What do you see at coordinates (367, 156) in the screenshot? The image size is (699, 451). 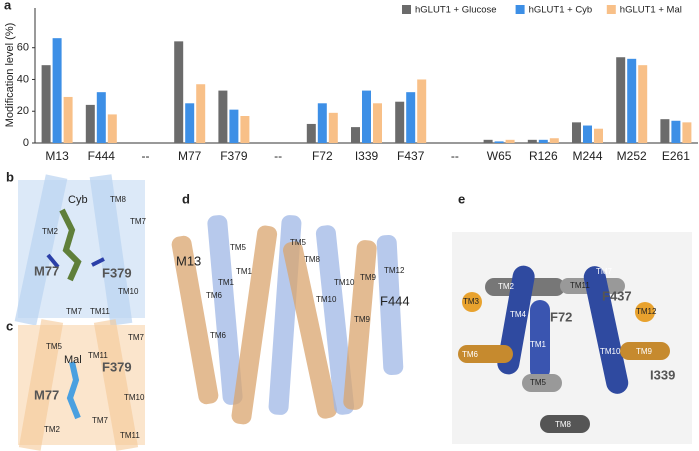 I see `x-tick-label: I339` at bounding box center [367, 156].